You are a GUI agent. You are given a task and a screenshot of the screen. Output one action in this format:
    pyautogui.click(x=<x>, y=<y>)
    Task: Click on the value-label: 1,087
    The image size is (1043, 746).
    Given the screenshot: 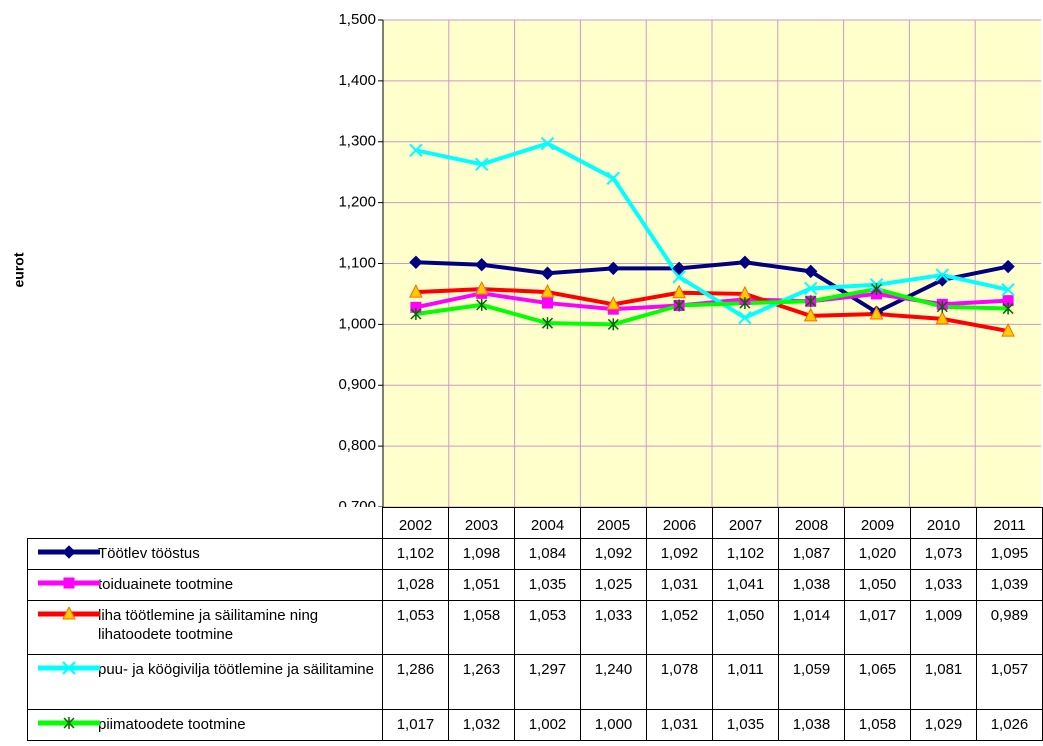 What is the action you would take?
    pyautogui.click(x=811, y=554)
    